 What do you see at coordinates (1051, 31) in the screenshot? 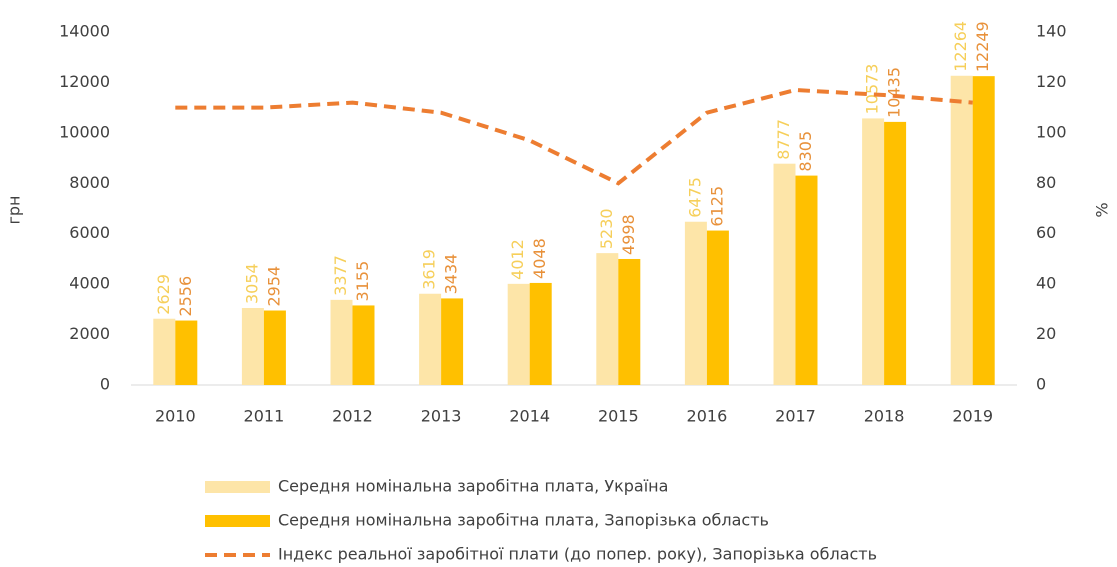
I see `y2-tick-label: 140` at bounding box center [1051, 31].